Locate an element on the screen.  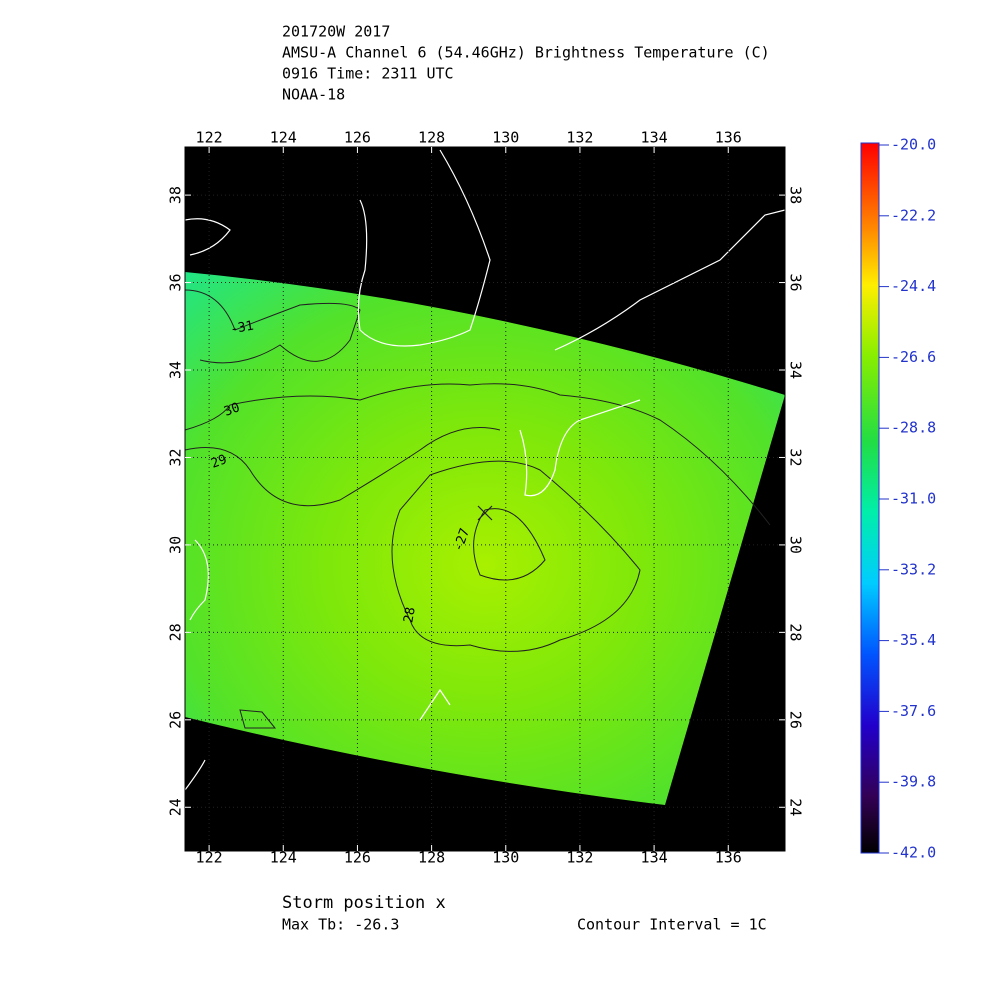
colorbar-label: -26.6 is located at coordinates (913, 357).